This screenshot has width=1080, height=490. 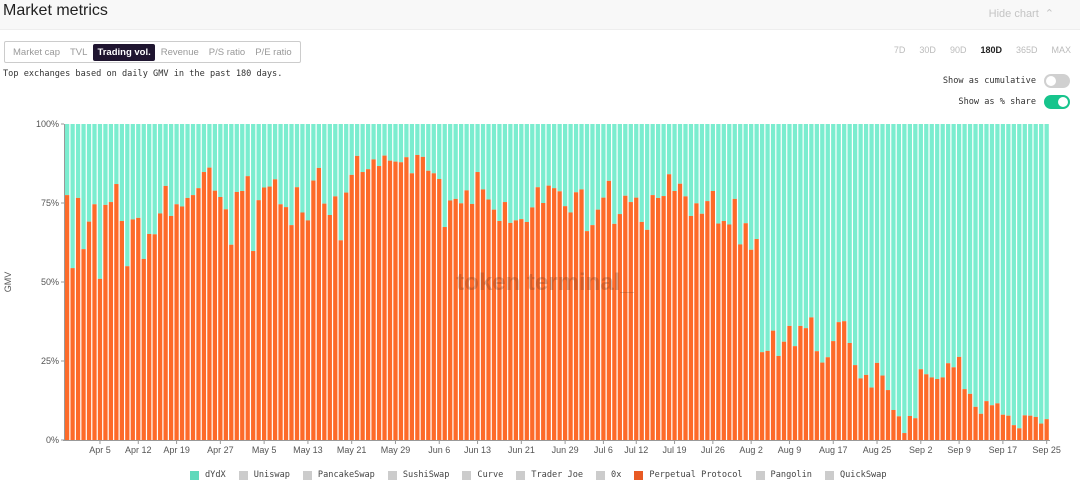 I want to click on x-tick-label: Jul 26, so click(x=713, y=450).